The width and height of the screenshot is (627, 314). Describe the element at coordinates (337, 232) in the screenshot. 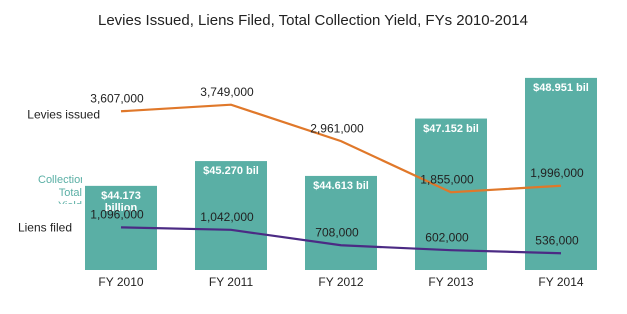

I see `line-value-label: 708,000` at that location.